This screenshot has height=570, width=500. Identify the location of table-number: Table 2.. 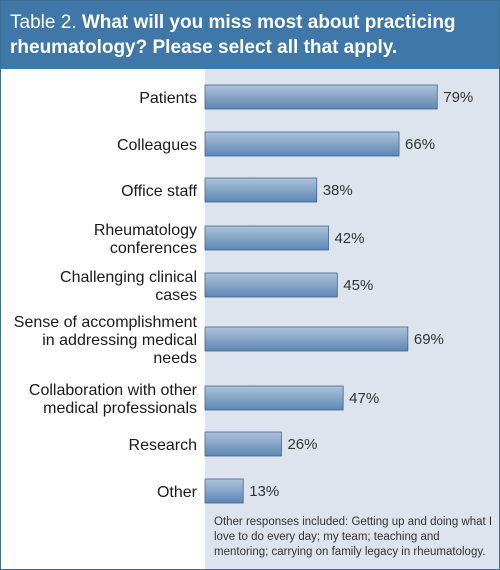
(43, 22).